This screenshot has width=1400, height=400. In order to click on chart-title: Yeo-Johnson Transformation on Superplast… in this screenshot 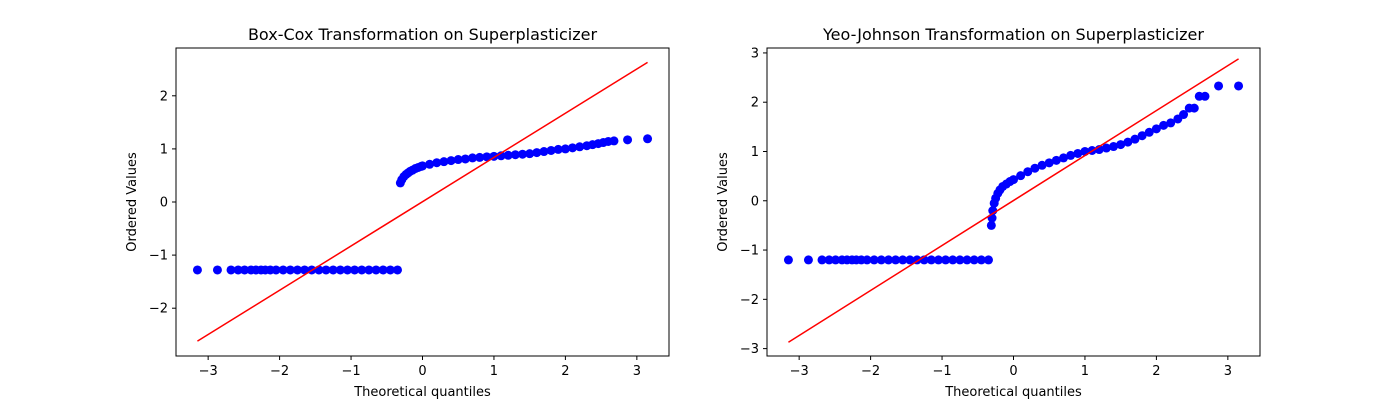, I will do `click(1013, 34)`.